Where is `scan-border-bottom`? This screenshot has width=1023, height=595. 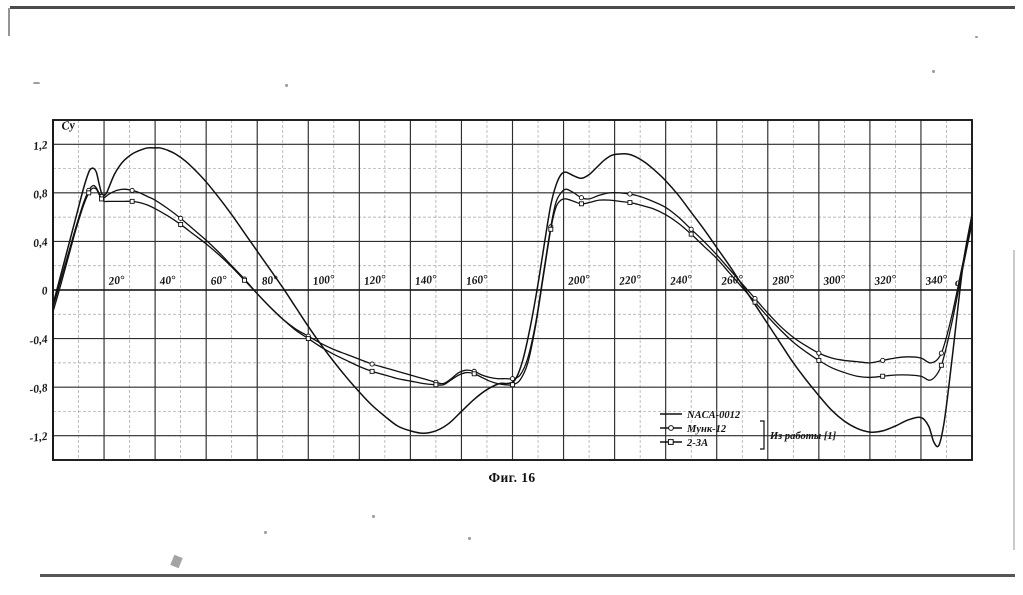 scan-border-bottom is located at coordinates (527, 575).